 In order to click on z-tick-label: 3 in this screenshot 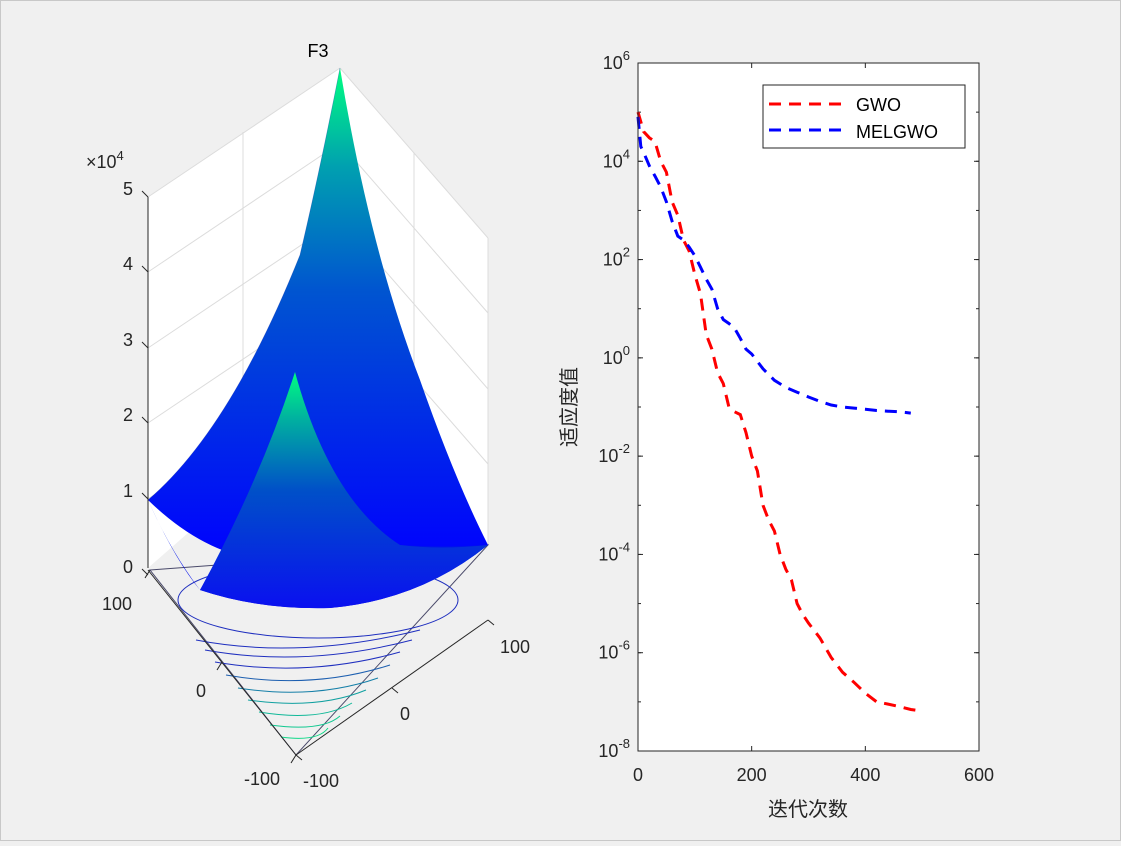, I will do `click(128, 340)`.